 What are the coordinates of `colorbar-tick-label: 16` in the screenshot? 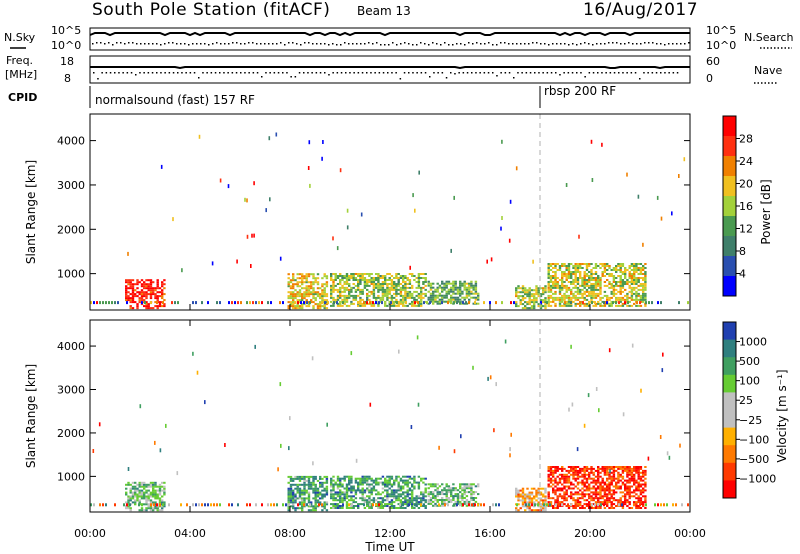 It's located at (746, 206).